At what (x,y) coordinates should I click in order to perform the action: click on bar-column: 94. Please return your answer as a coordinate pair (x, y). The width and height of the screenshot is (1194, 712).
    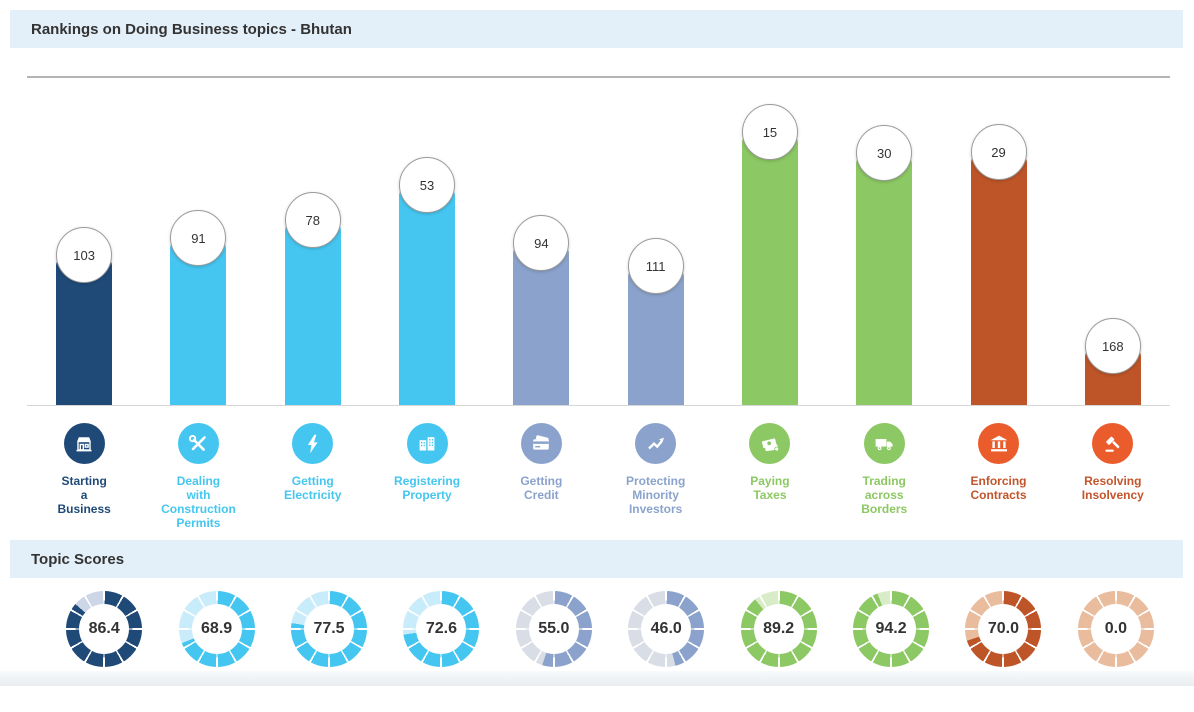
    Looking at the image, I should click on (541, 241).